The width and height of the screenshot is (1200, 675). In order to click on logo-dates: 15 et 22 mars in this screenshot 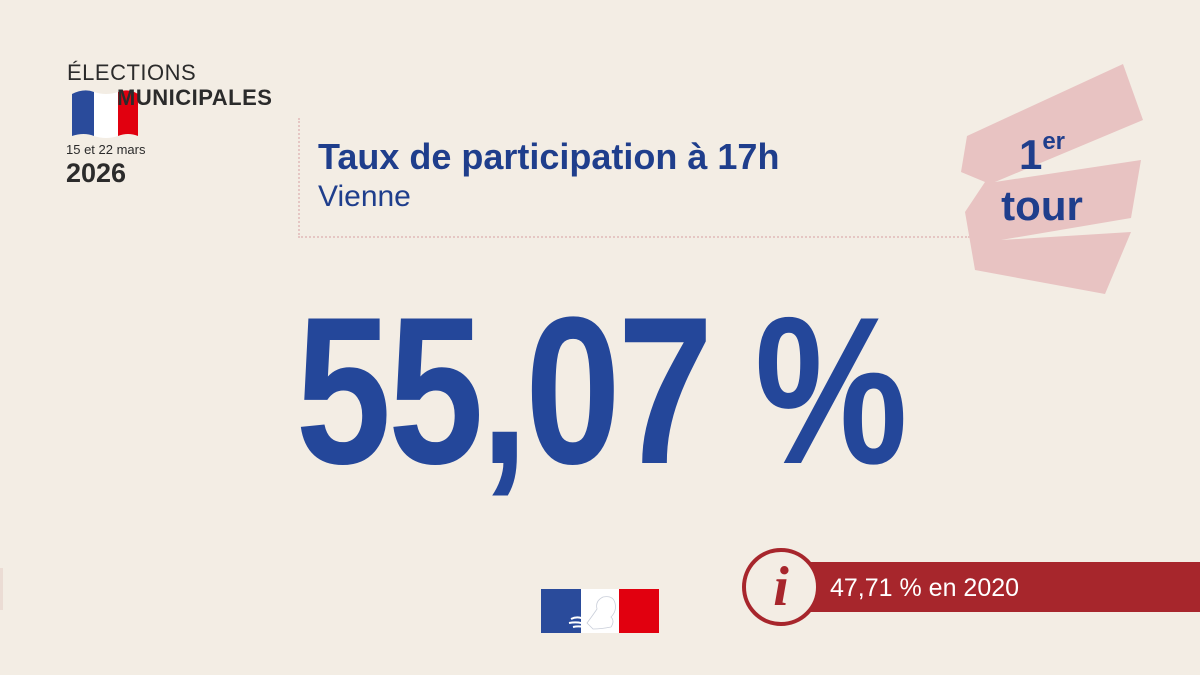, I will do `click(106, 149)`.